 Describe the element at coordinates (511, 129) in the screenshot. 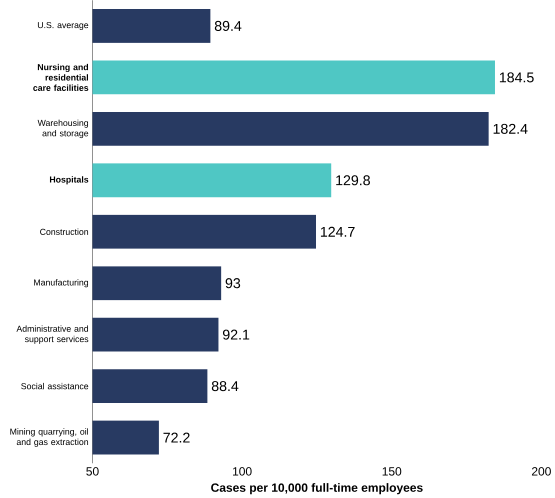

I see `data-label: 182.4` at that location.